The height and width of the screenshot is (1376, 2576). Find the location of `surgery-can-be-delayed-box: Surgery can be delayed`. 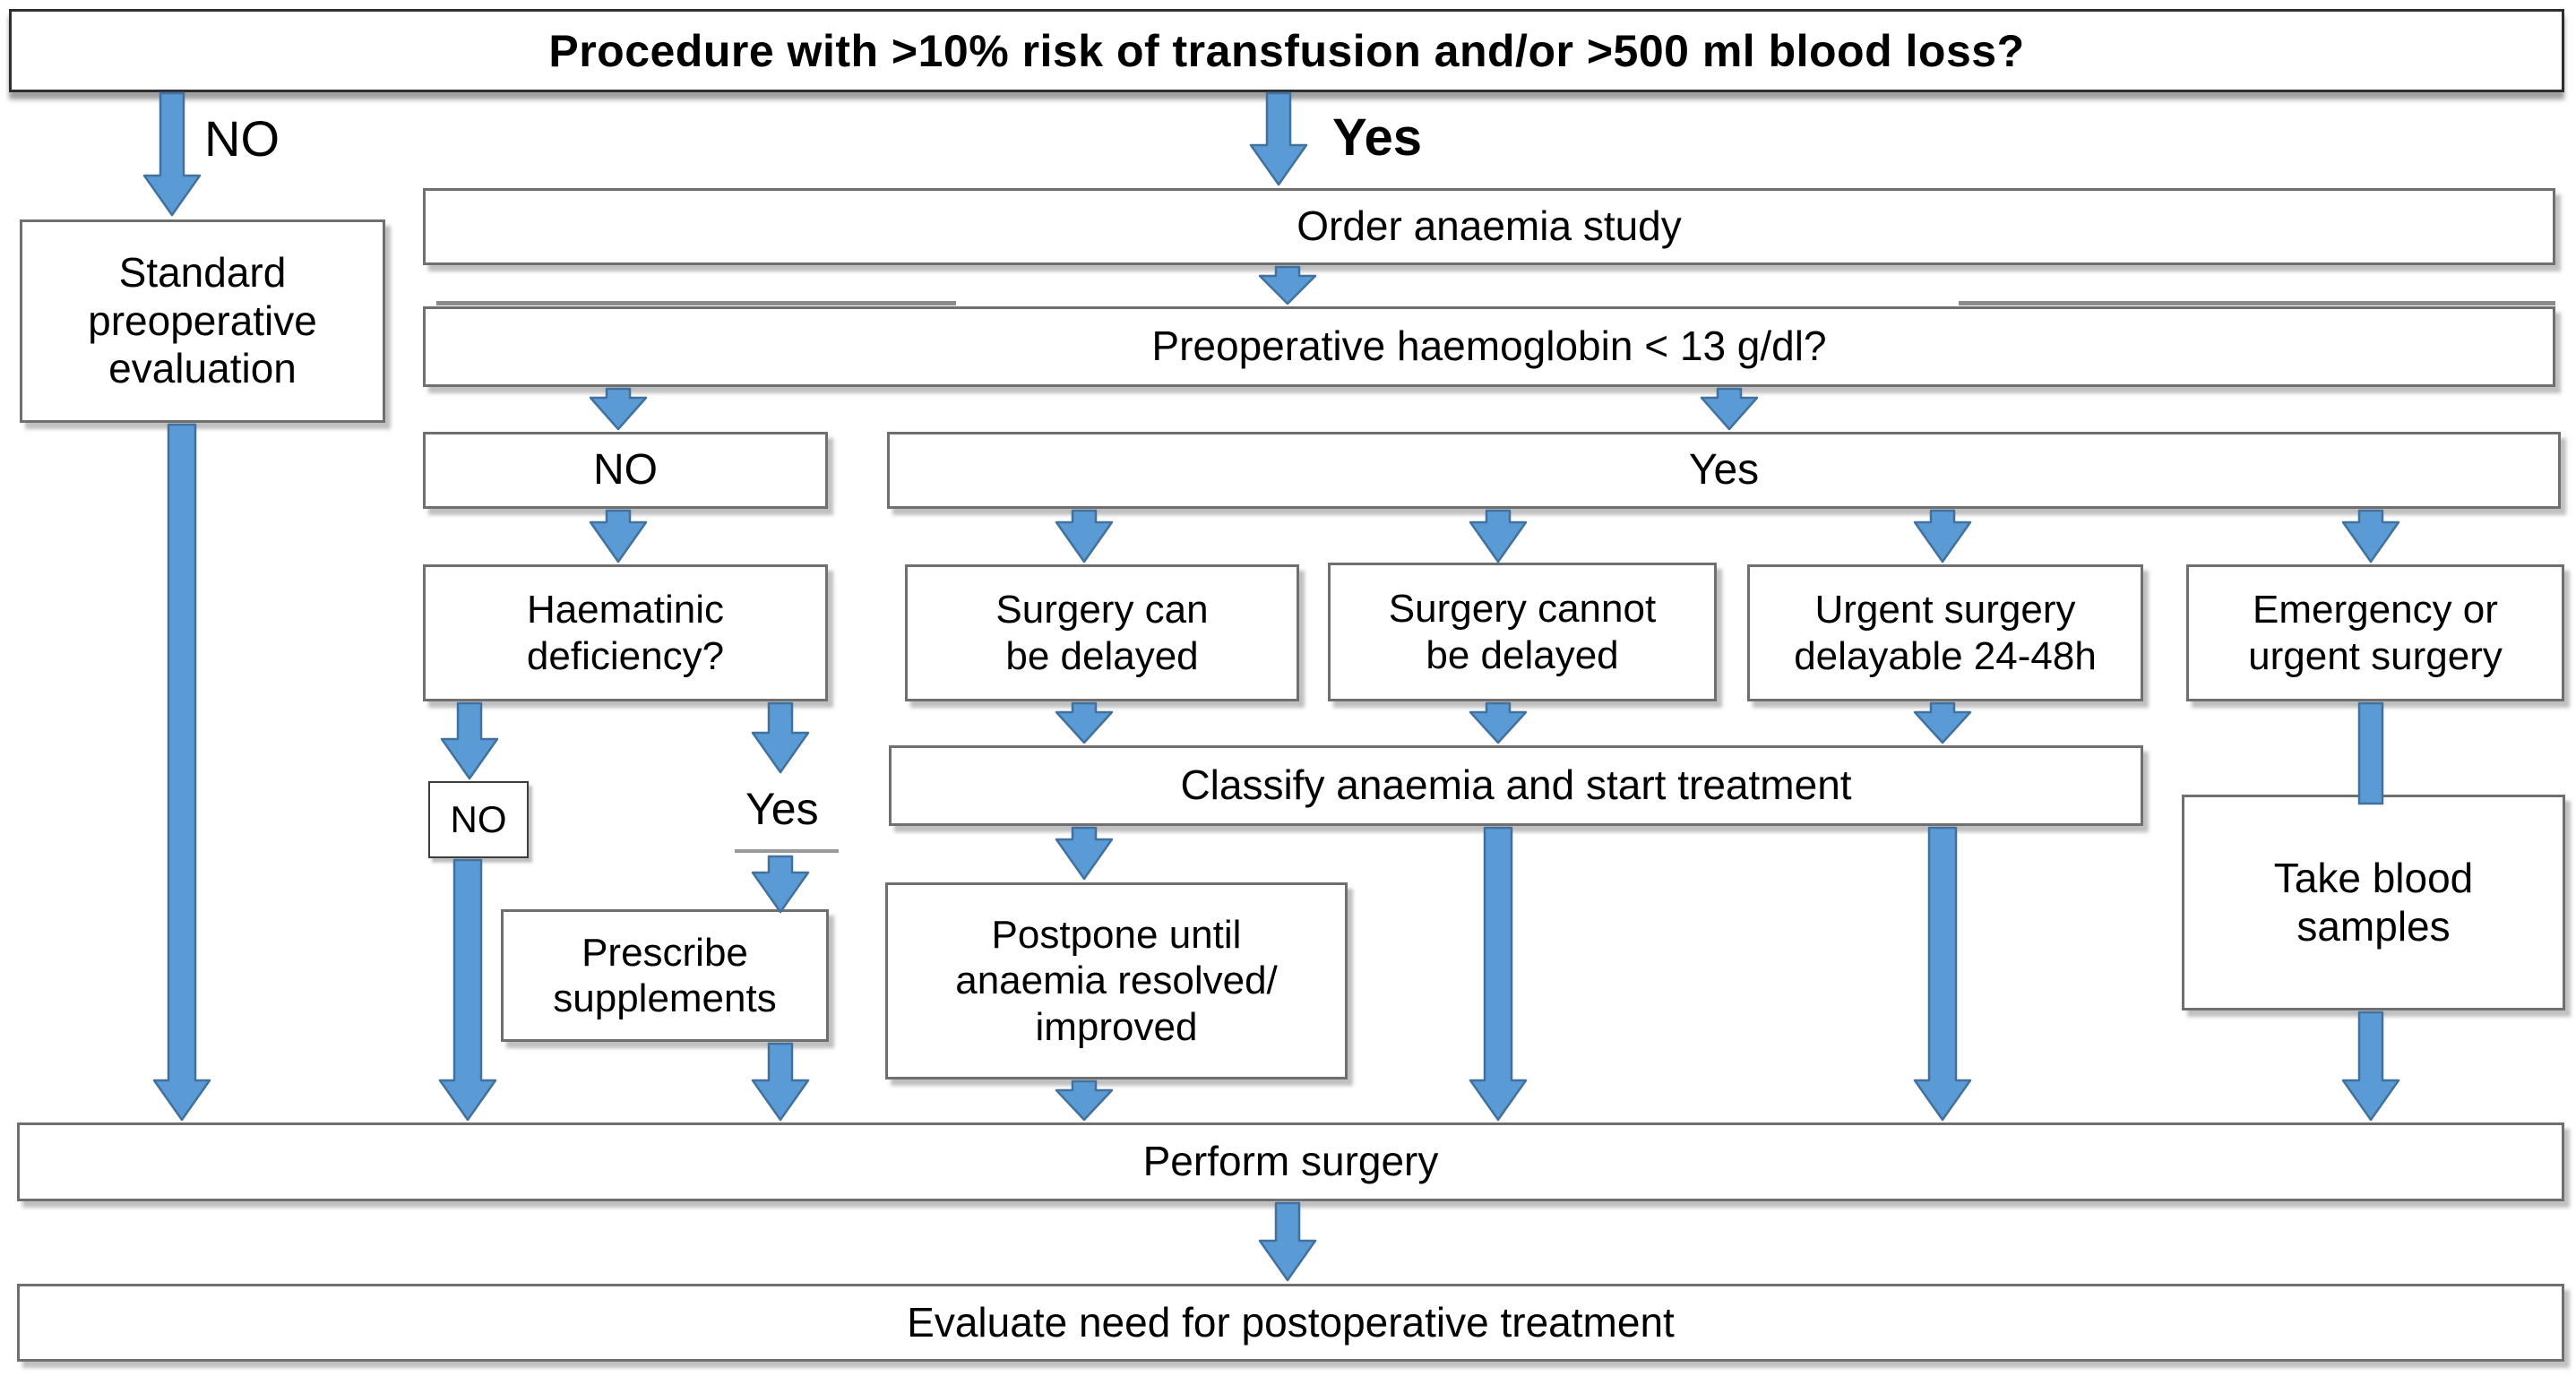

surgery-can-be-delayed-box: Surgery can be delayed is located at coordinates (1102, 632).